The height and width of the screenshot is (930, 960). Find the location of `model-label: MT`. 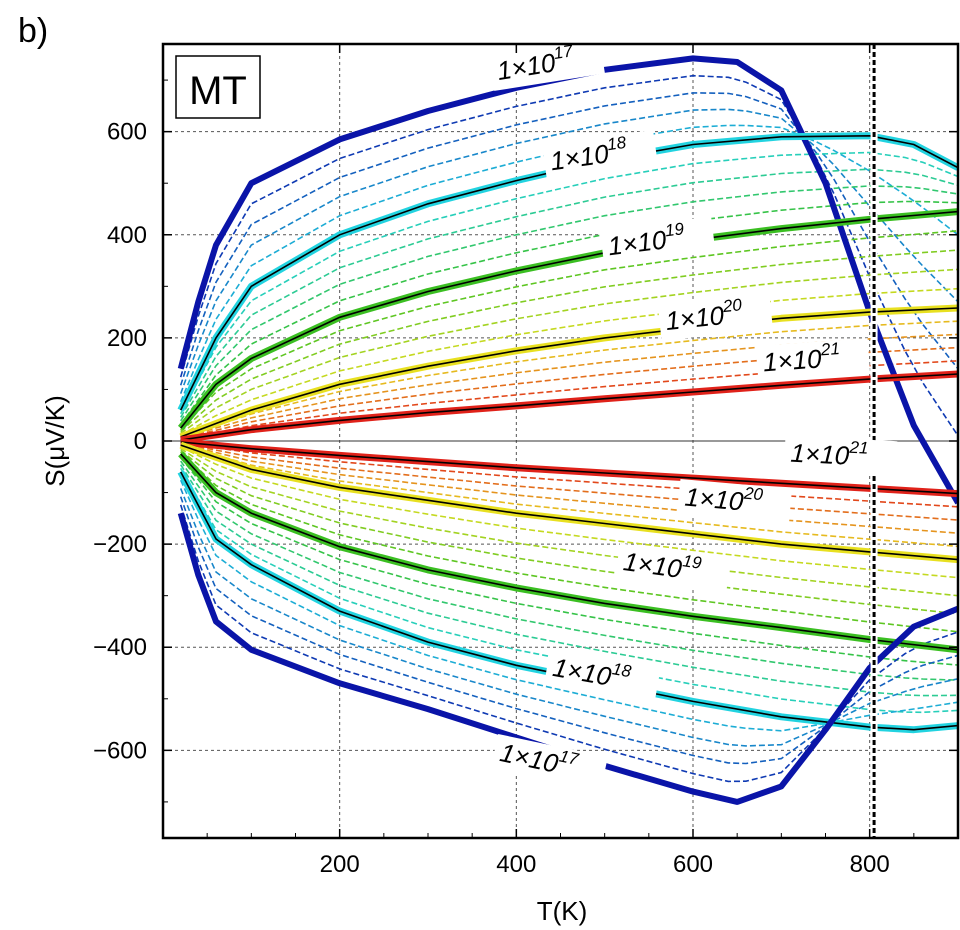

model-label: MT is located at coordinates (218, 91).